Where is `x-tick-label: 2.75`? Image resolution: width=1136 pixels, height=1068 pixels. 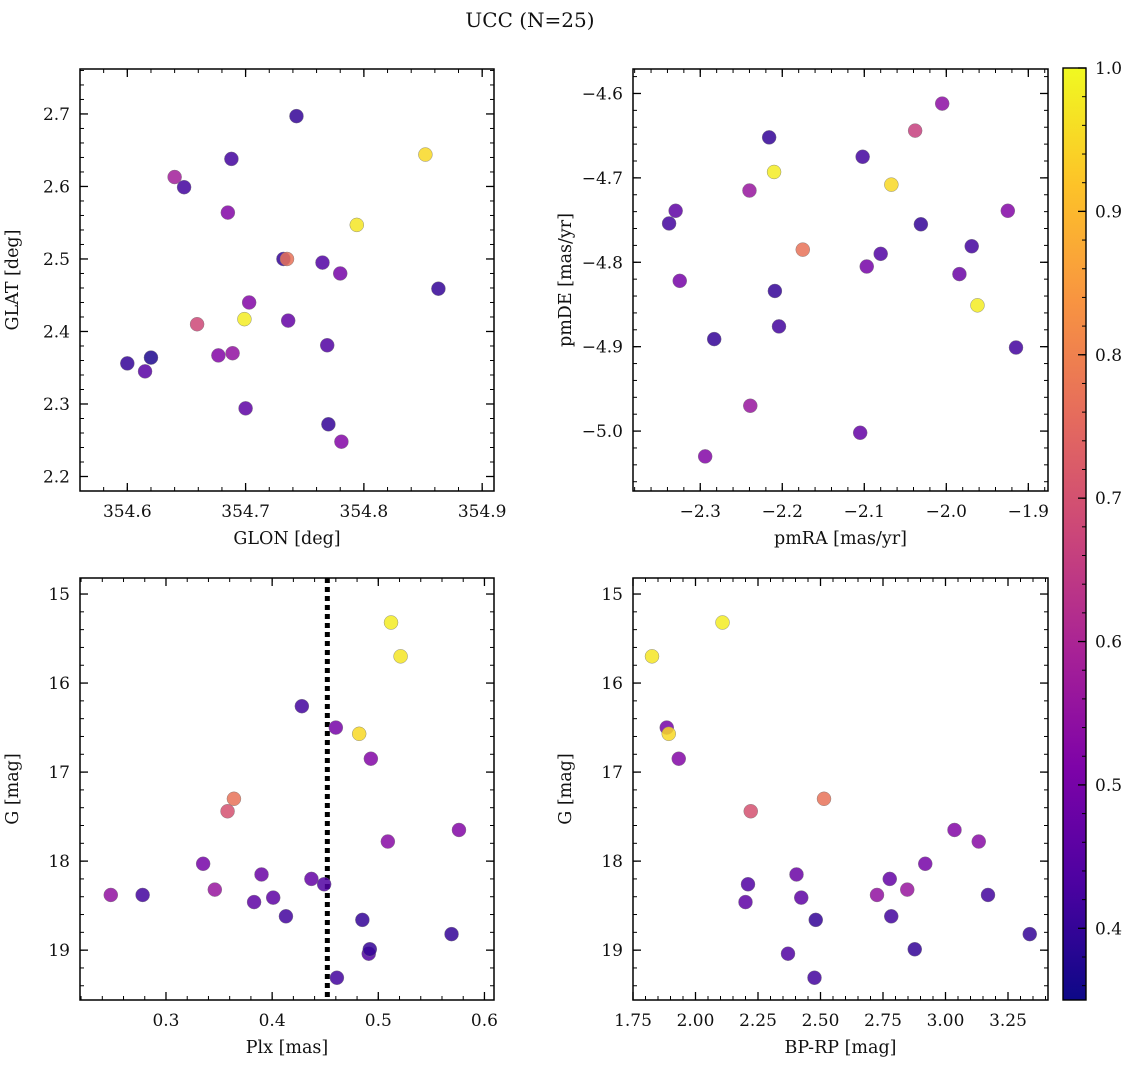
x-tick-label: 2.75 is located at coordinates (883, 1021).